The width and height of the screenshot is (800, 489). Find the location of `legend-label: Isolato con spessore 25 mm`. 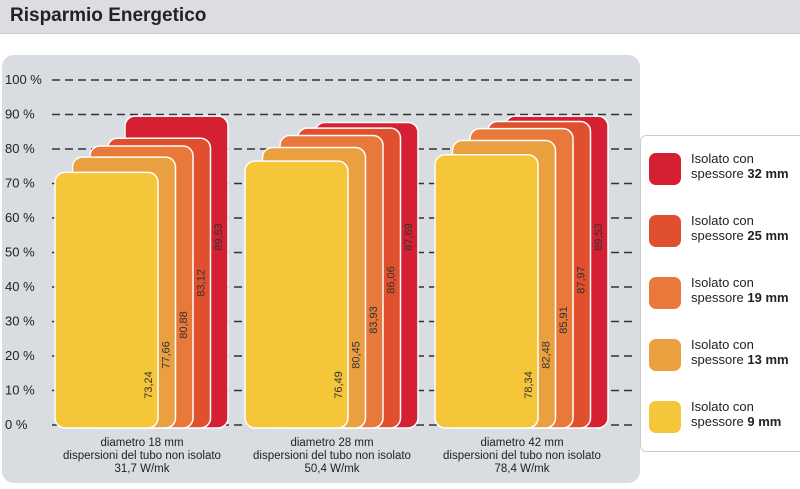

legend-label: Isolato con spessore 25 mm is located at coordinates (740, 228).